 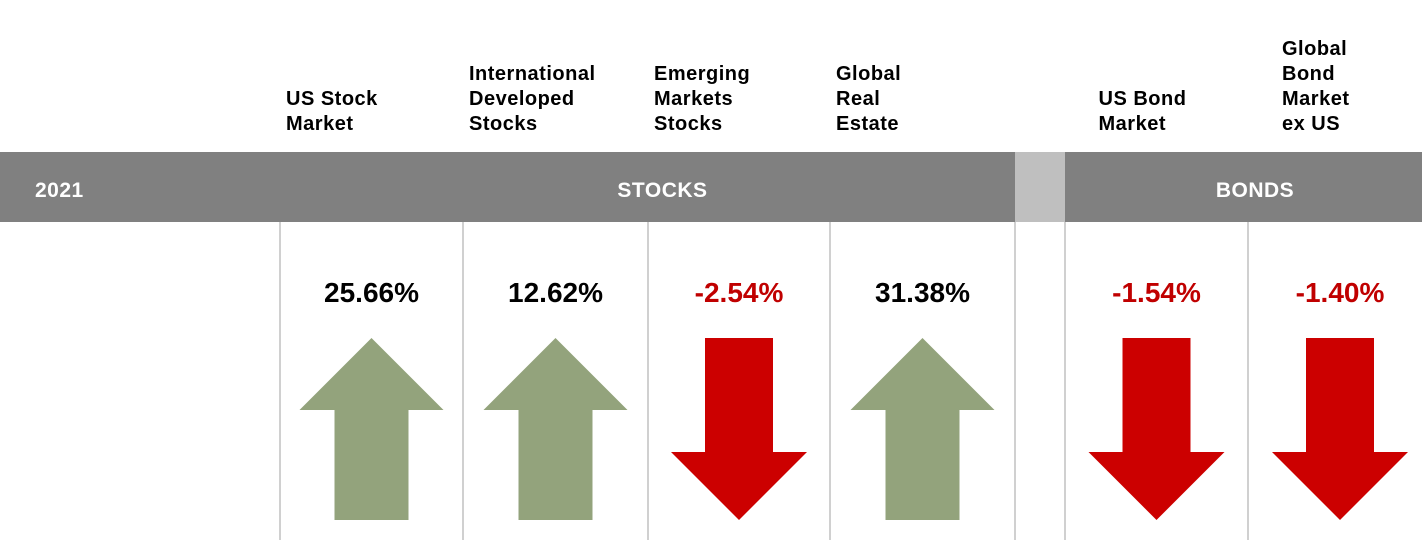 What do you see at coordinates (1308, 74) in the screenshot?
I see `column-label: Bond` at bounding box center [1308, 74].